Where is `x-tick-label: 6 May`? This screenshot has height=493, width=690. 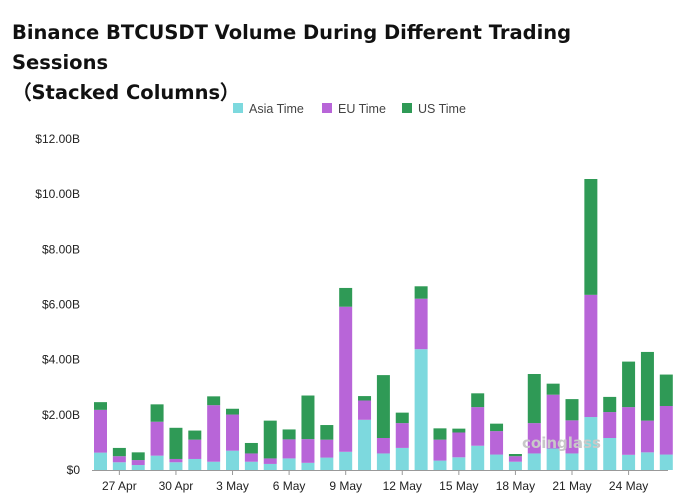
x-tick-label: 6 May is located at coordinates (289, 486).